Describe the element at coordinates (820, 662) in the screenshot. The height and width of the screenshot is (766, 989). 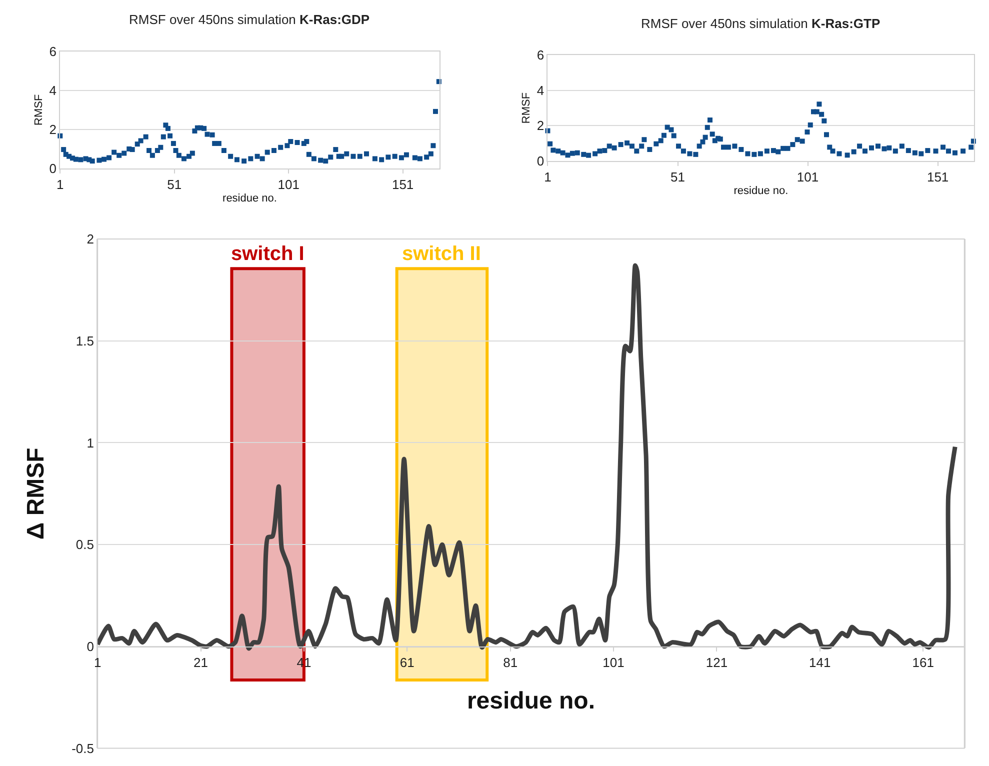
I see `x-tick-label: 141` at that location.